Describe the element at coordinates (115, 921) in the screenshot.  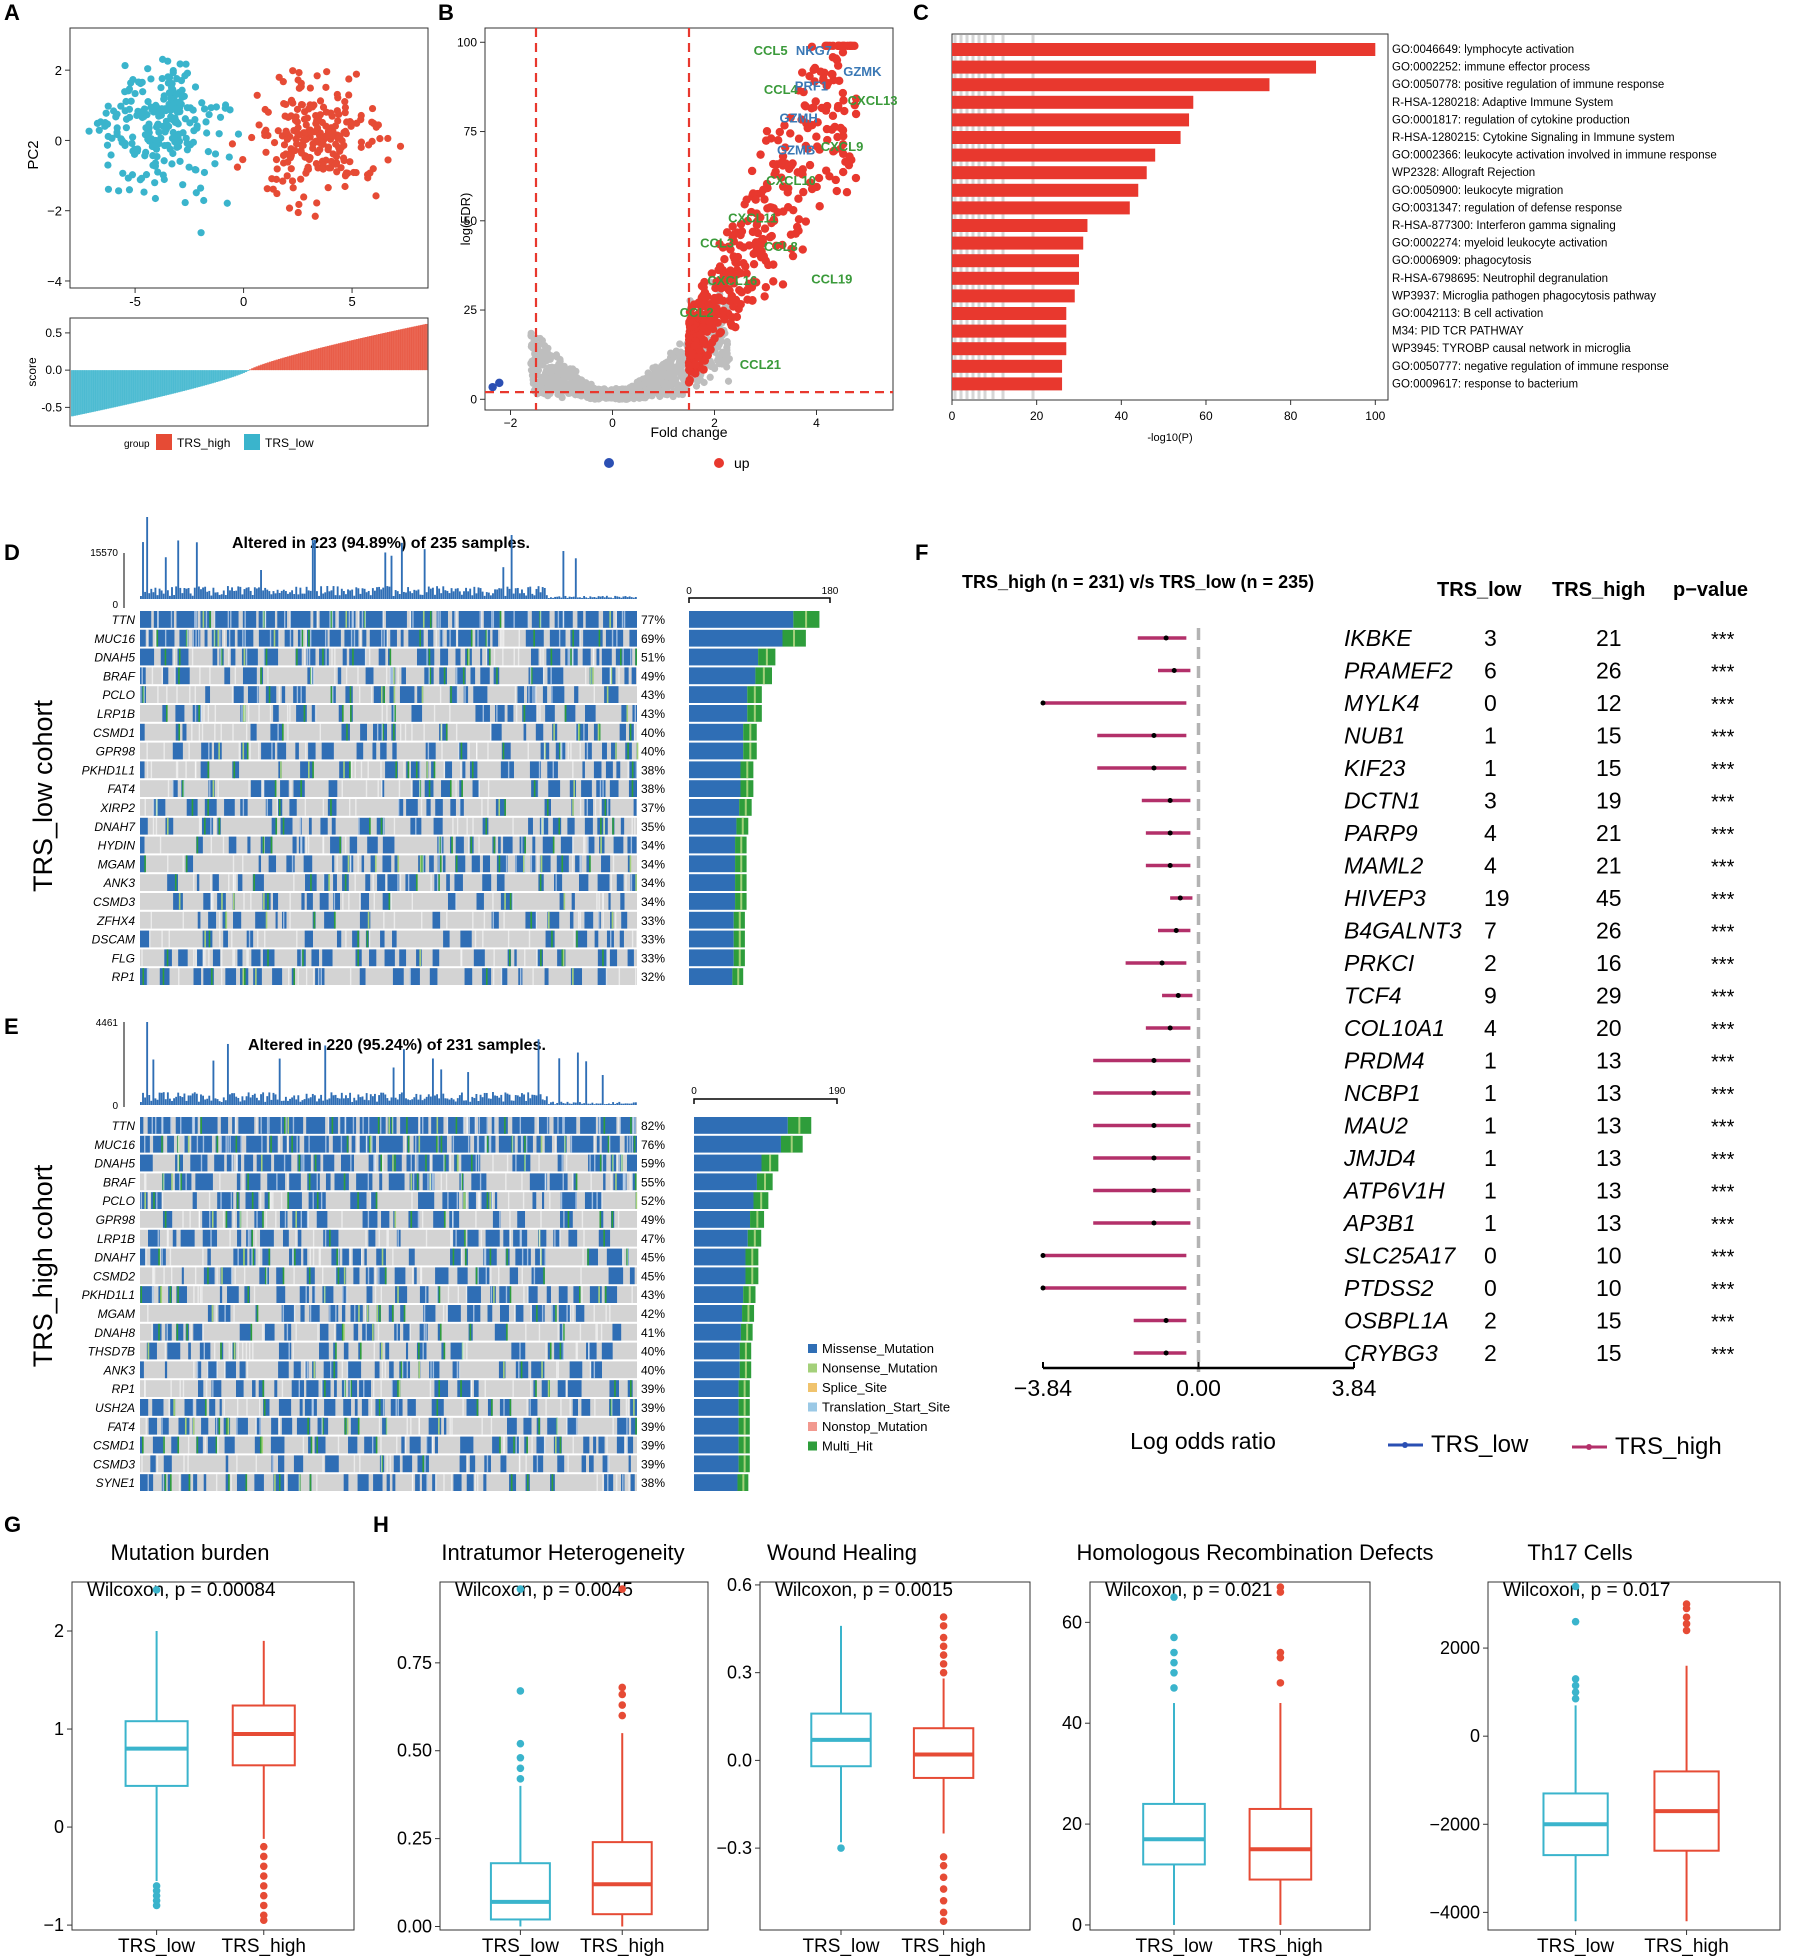
I see `oncoplot-gene-label: ZFHX4` at that location.